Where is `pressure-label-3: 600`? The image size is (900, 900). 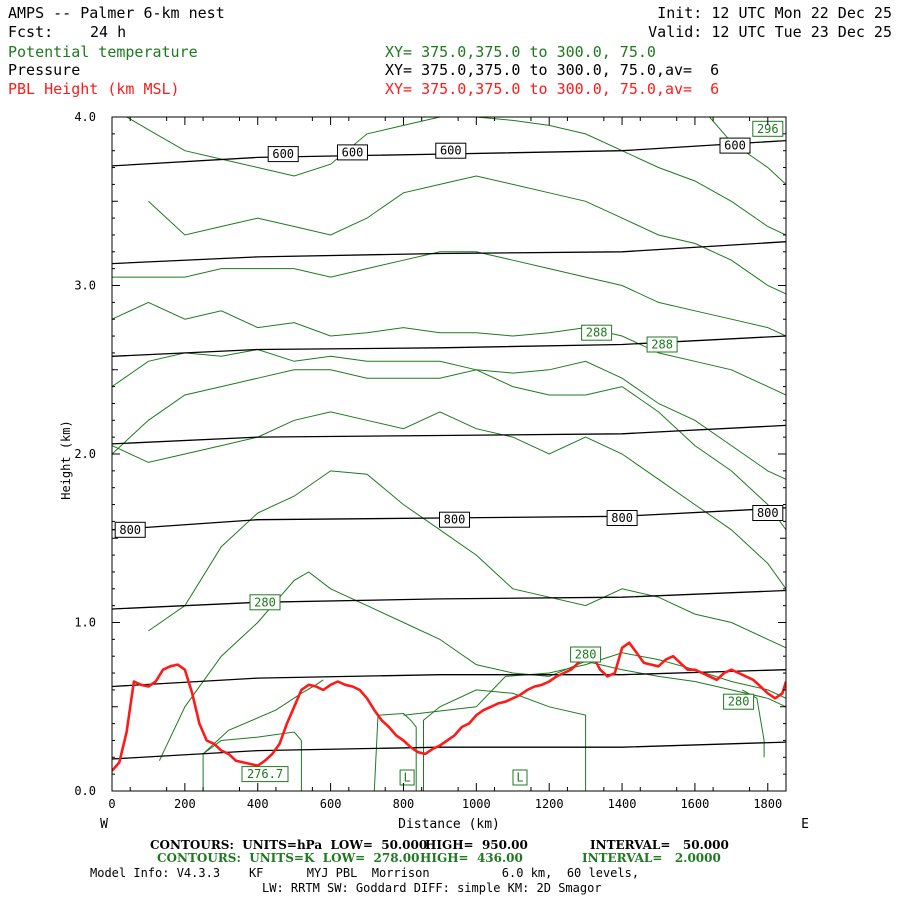
pressure-label-3: 600 is located at coordinates (735, 146).